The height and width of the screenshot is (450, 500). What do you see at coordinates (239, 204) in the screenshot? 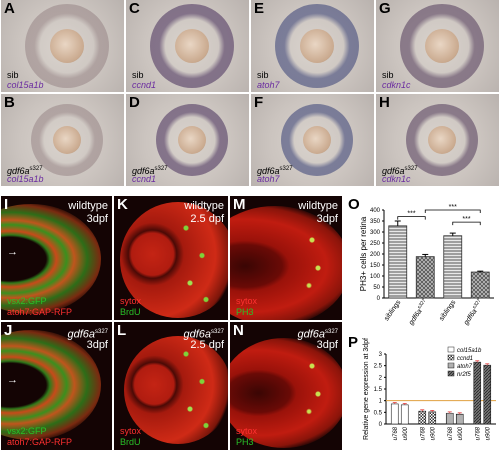
I see `panel-letter: M` at bounding box center [239, 204].